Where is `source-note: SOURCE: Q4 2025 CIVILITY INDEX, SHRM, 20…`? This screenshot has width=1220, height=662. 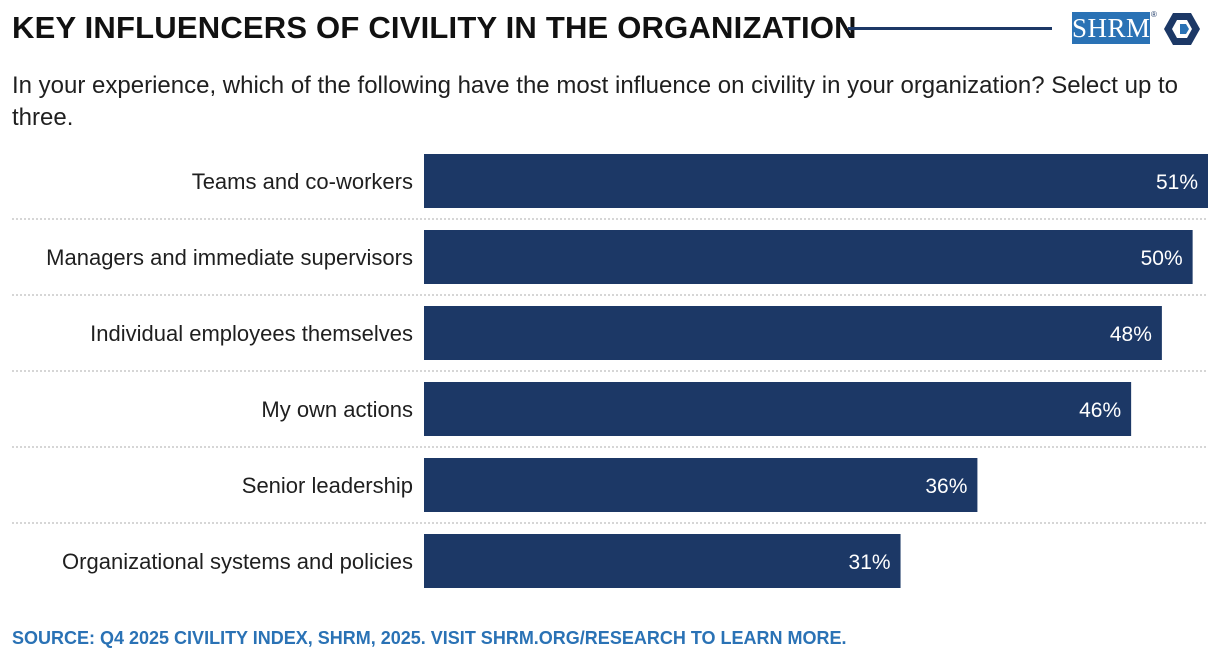
source-note: SOURCE: Q4 2025 CIVILITY INDEX, SHRM, 20… is located at coordinates (429, 638).